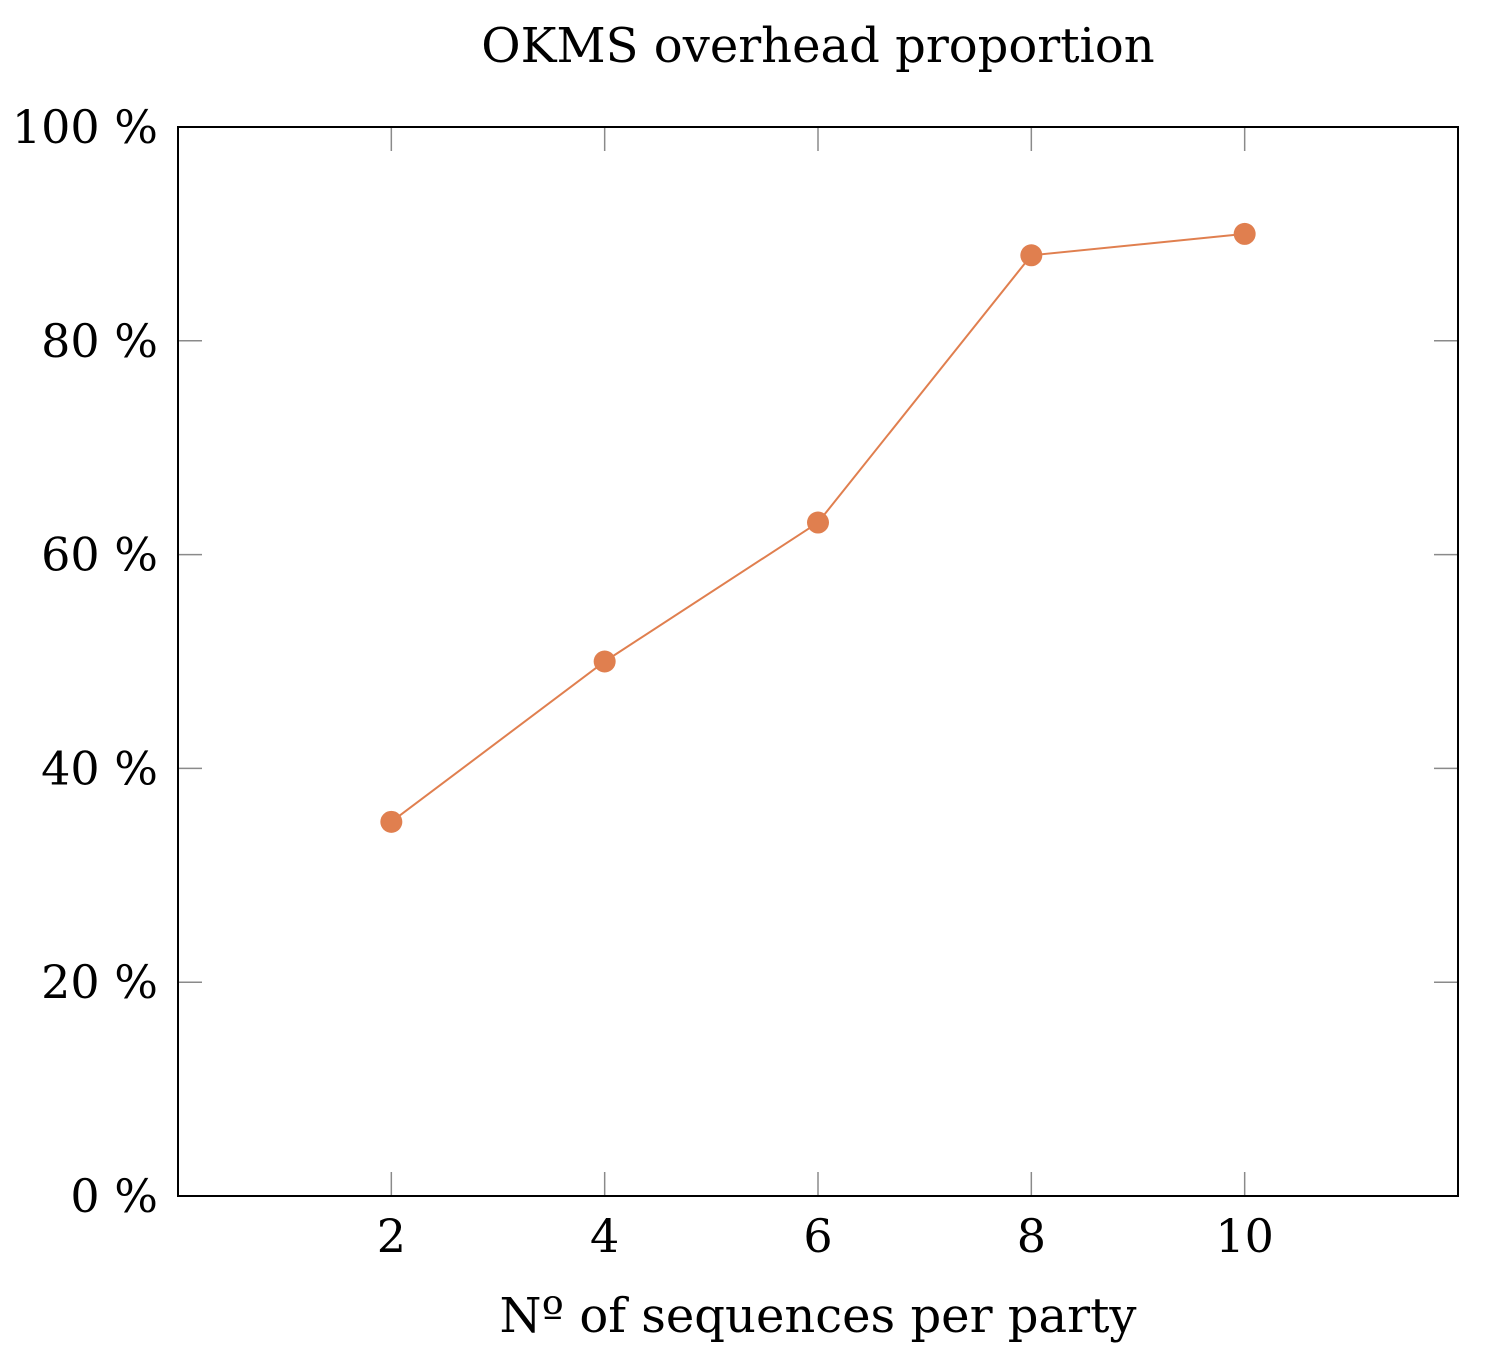 The width and height of the screenshot is (1490, 1370). What do you see at coordinates (99, 555) in the screenshot?
I see `y-tick-label: 60 %` at bounding box center [99, 555].